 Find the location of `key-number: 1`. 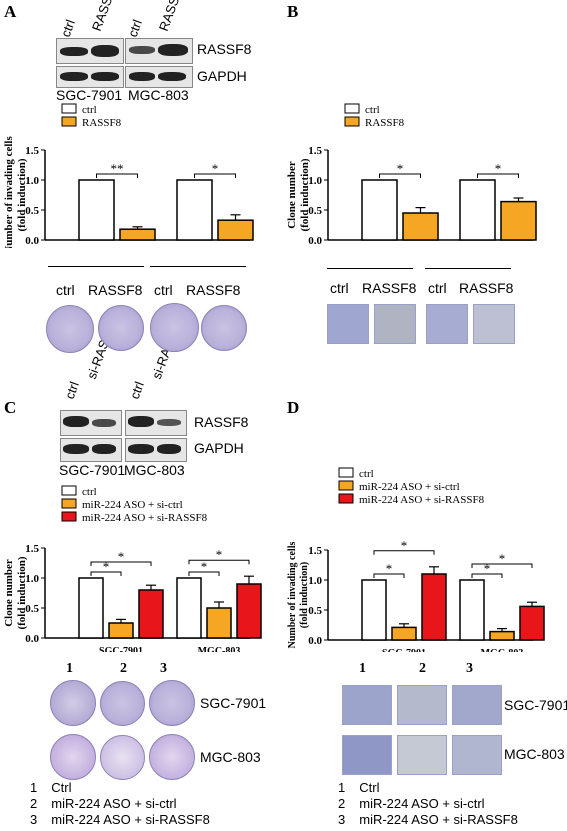

key-number: 1 is located at coordinates (342, 787).